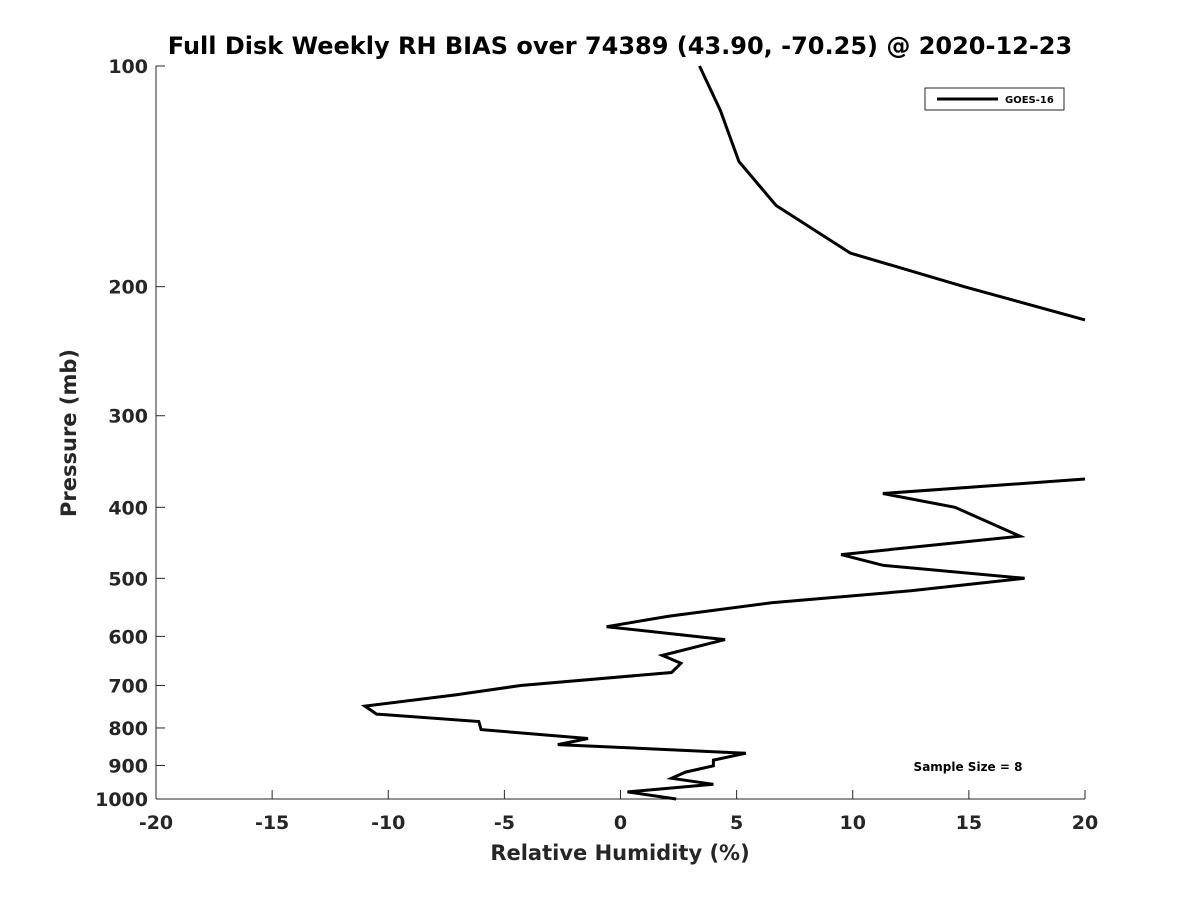 The image size is (1200, 900). I want to click on x-tick-label: 5, so click(736, 823).